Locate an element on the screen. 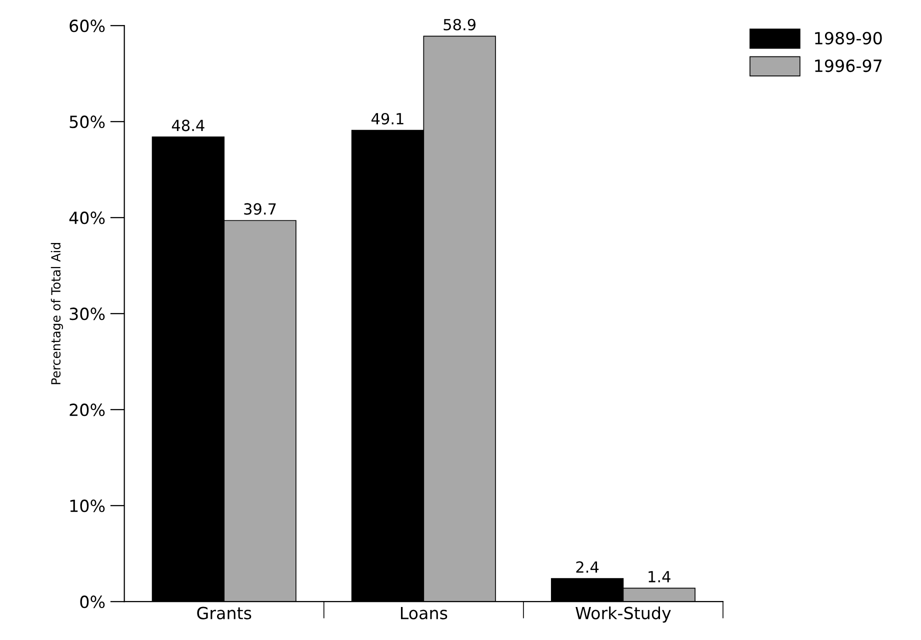  data-label: 2.4 is located at coordinates (587, 567).